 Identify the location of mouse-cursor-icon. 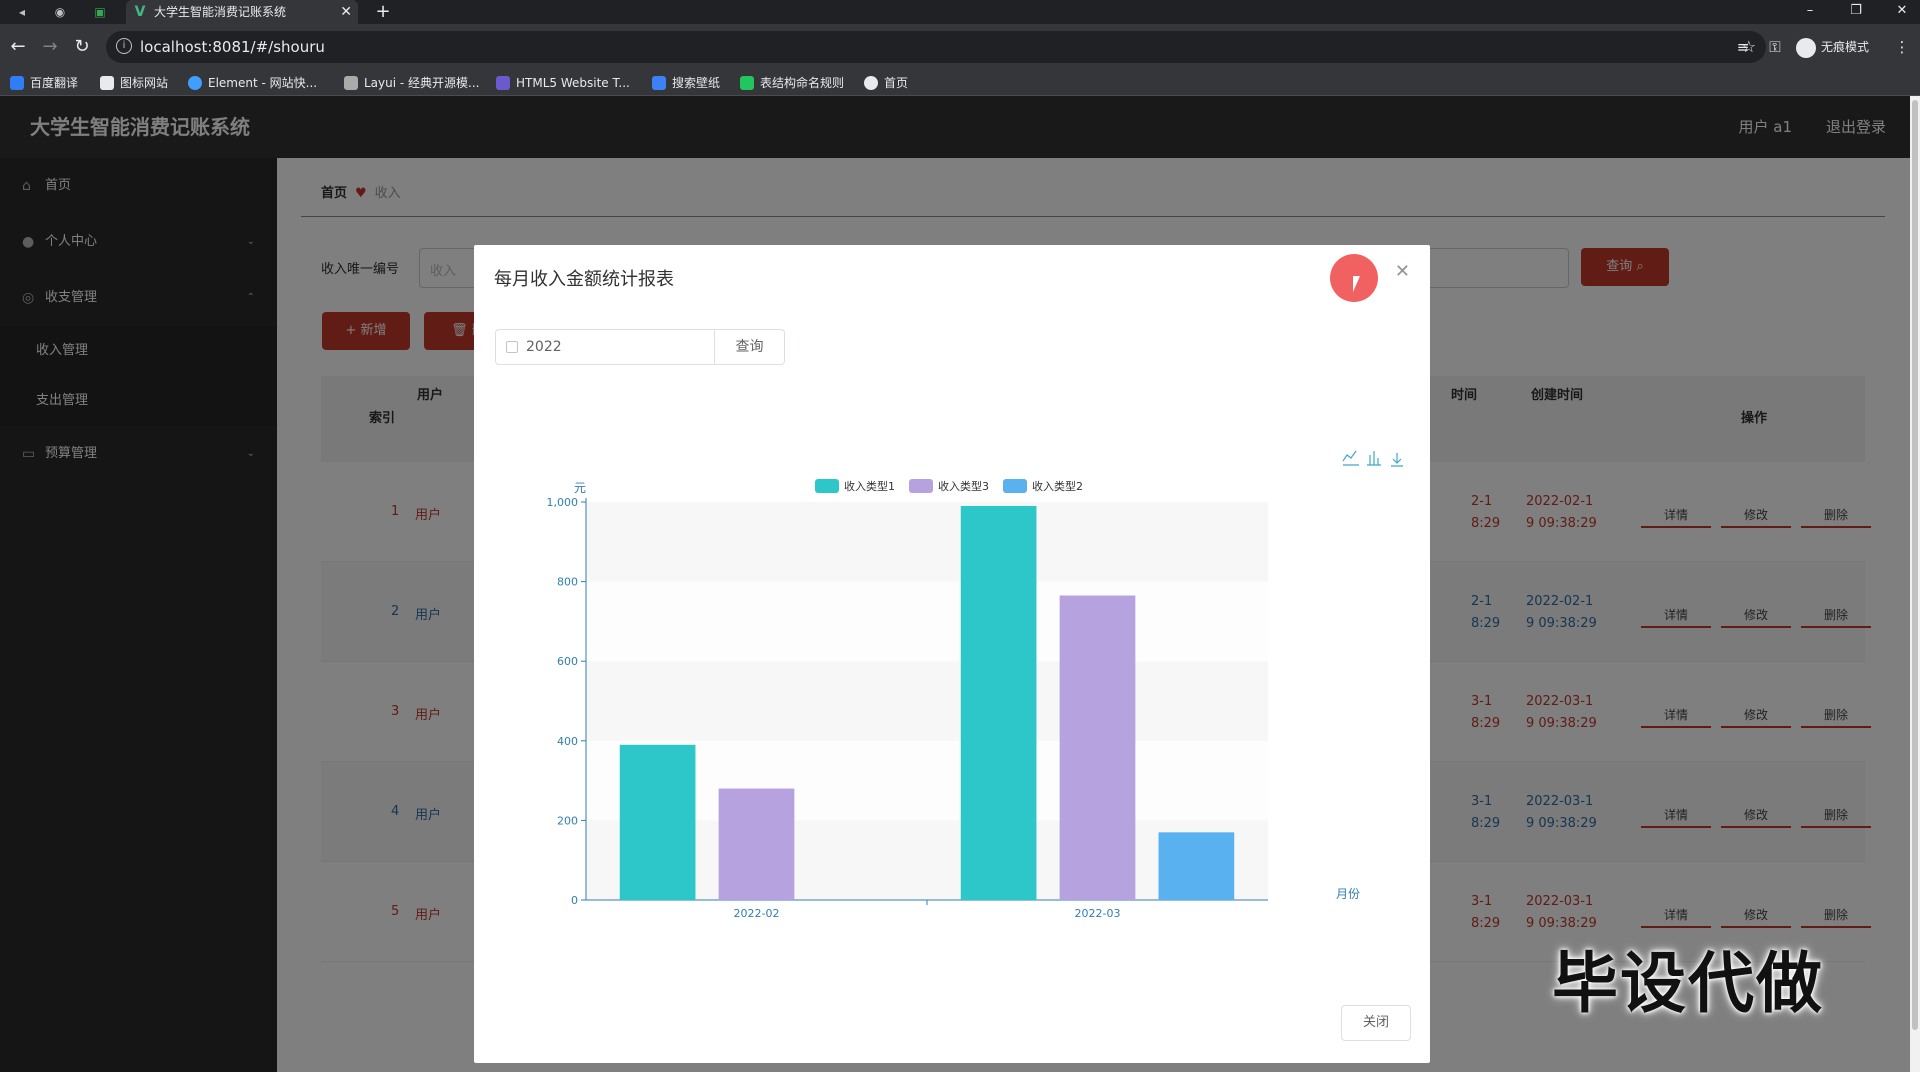
(1356, 284).